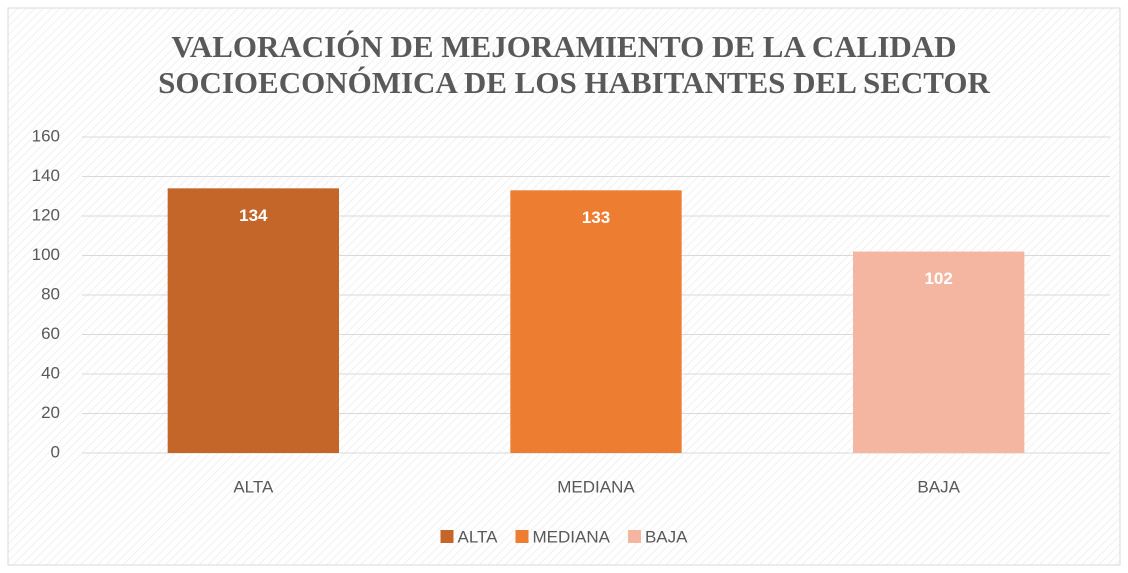 The image size is (1128, 573). What do you see at coordinates (55, 451) in the screenshot?
I see `y-tick-label: 0` at bounding box center [55, 451].